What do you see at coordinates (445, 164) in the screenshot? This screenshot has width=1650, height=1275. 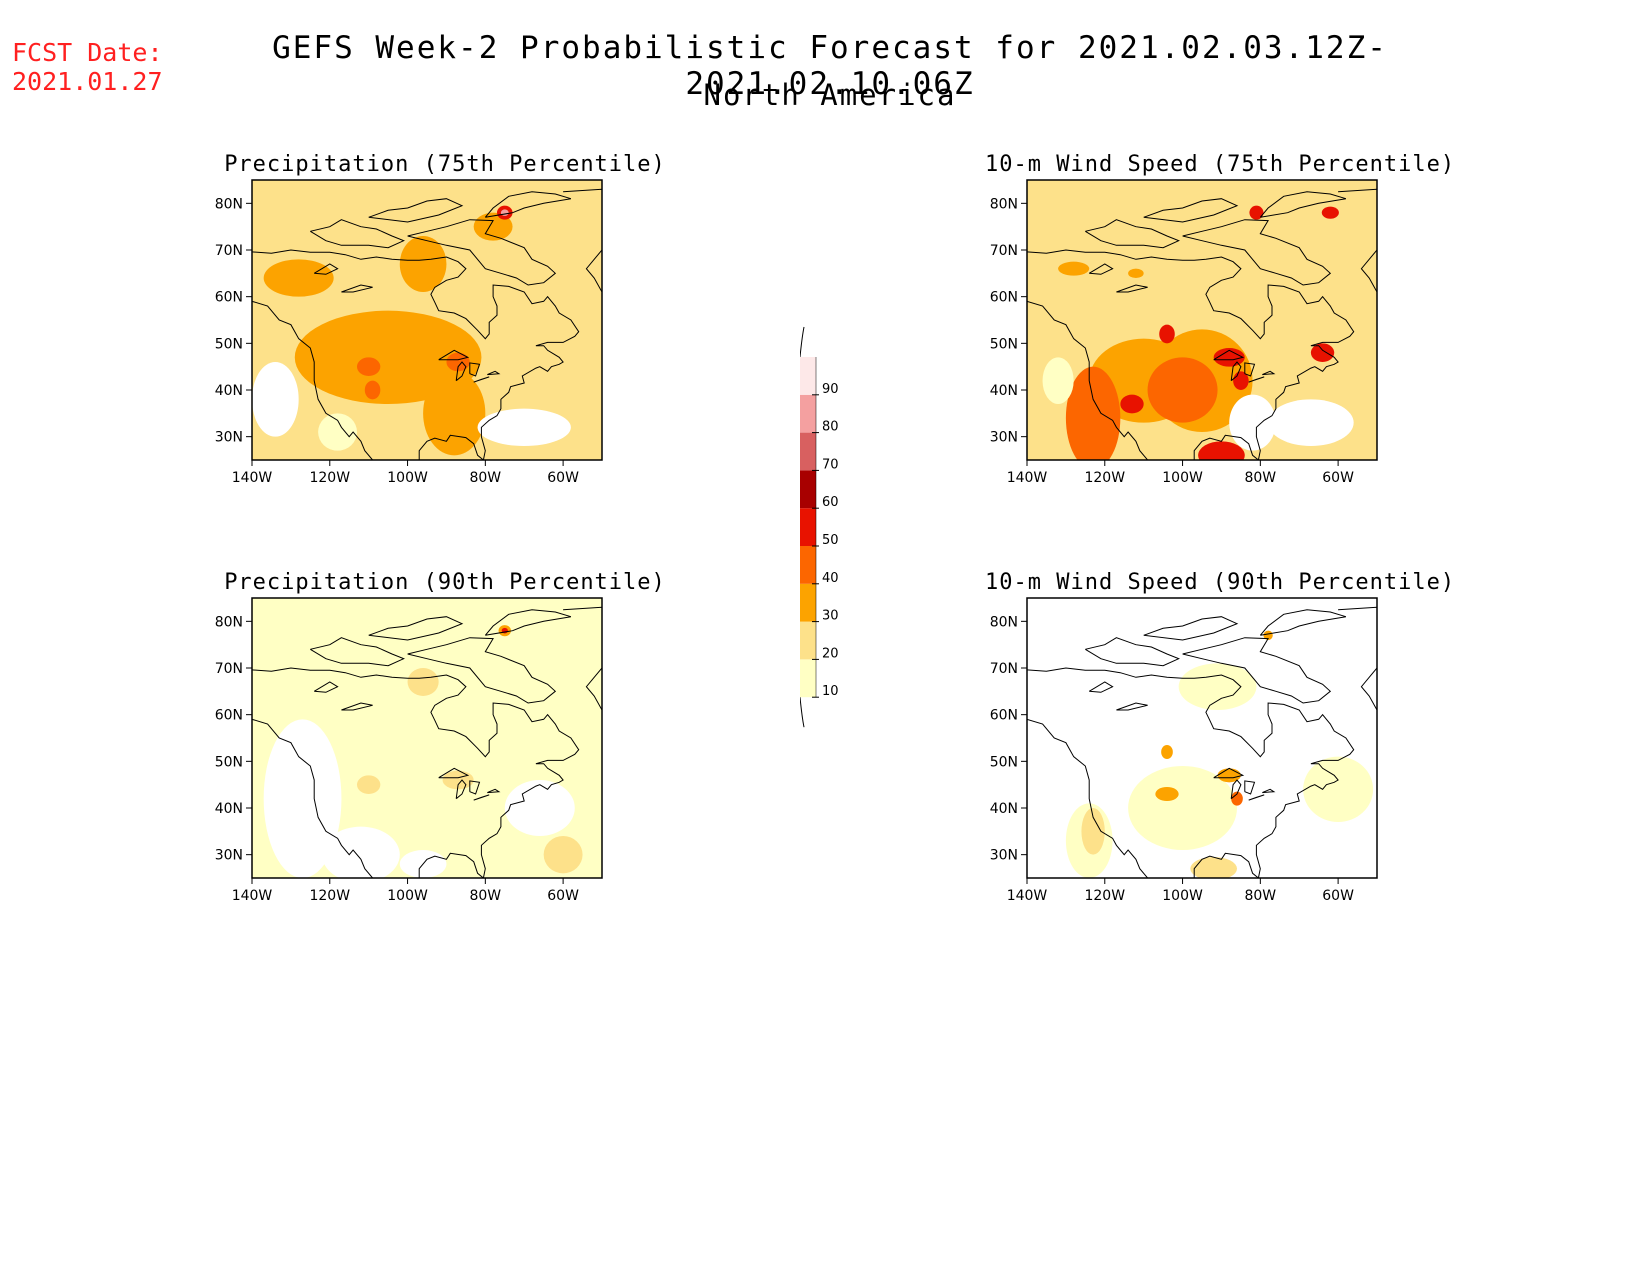 I see `panel-title: Precipitation (75th Percentile)` at bounding box center [445, 164].